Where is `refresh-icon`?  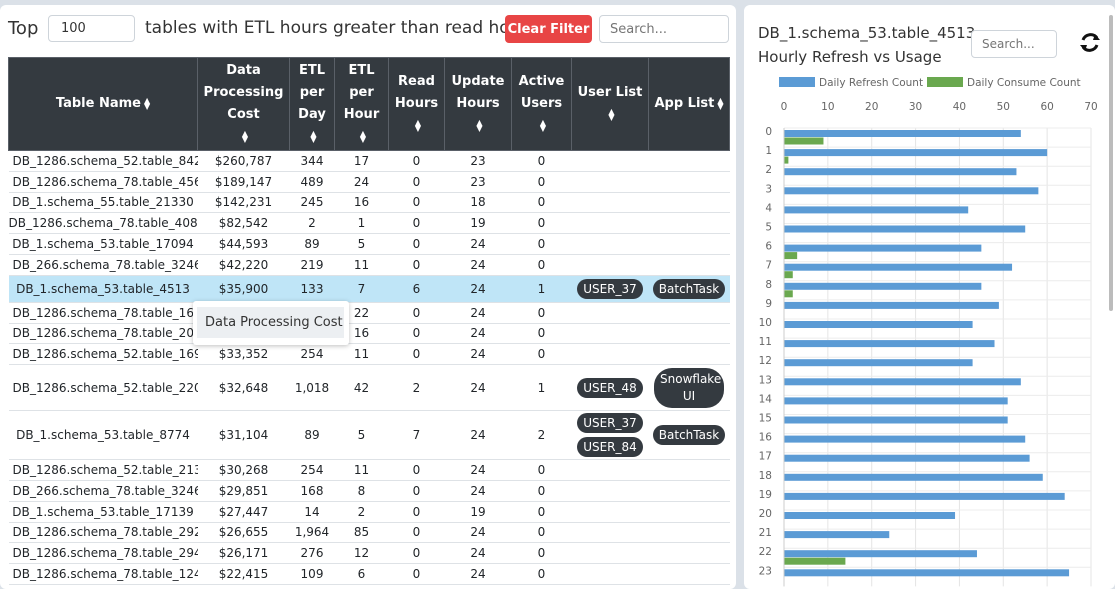 refresh-icon is located at coordinates (1090, 43).